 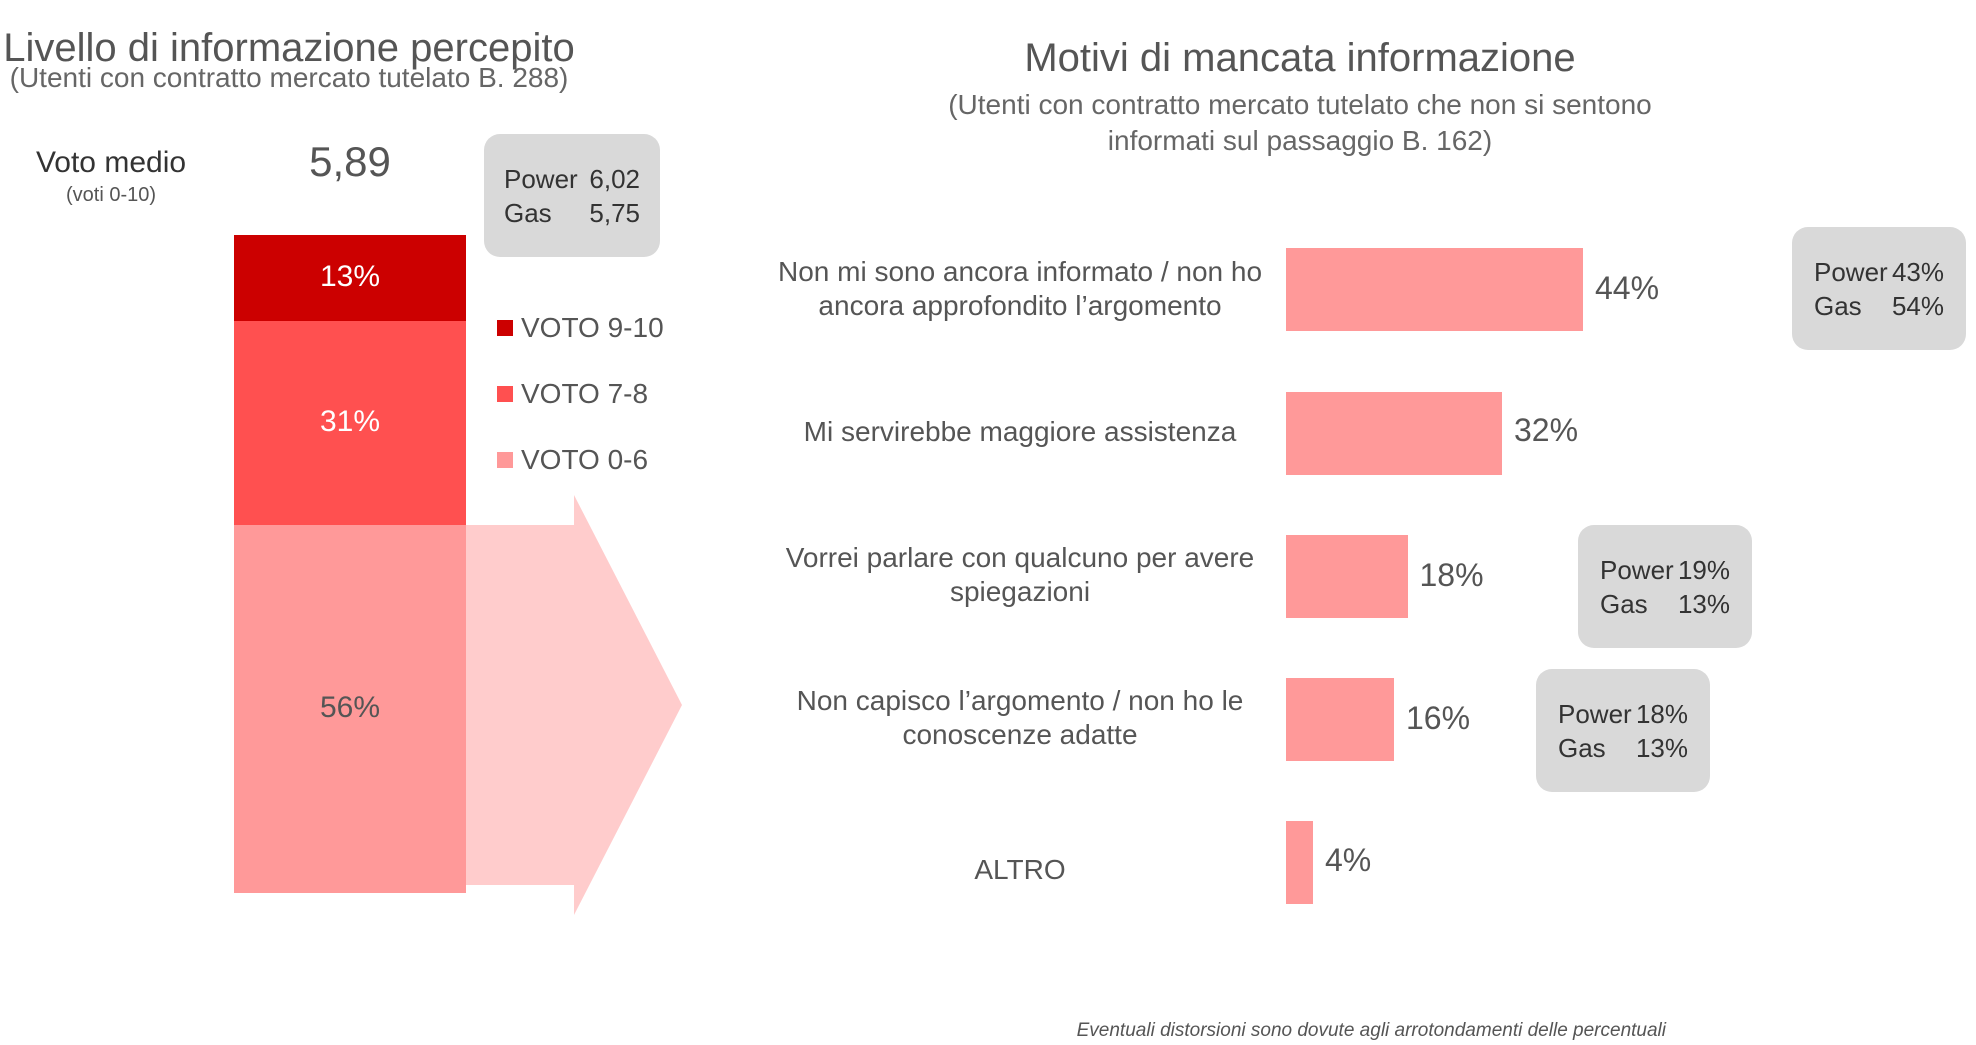 What do you see at coordinates (614, 213) in the screenshot?
I see `gas-value: 5,75` at bounding box center [614, 213].